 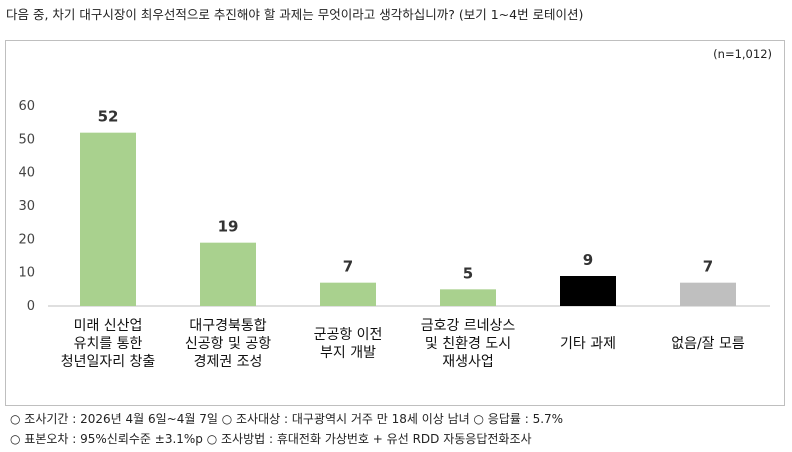 What do you see at coordinates (26, 273) in the screenshot?
I see `y-tick-label: 10` at bounding box center [26, 273].